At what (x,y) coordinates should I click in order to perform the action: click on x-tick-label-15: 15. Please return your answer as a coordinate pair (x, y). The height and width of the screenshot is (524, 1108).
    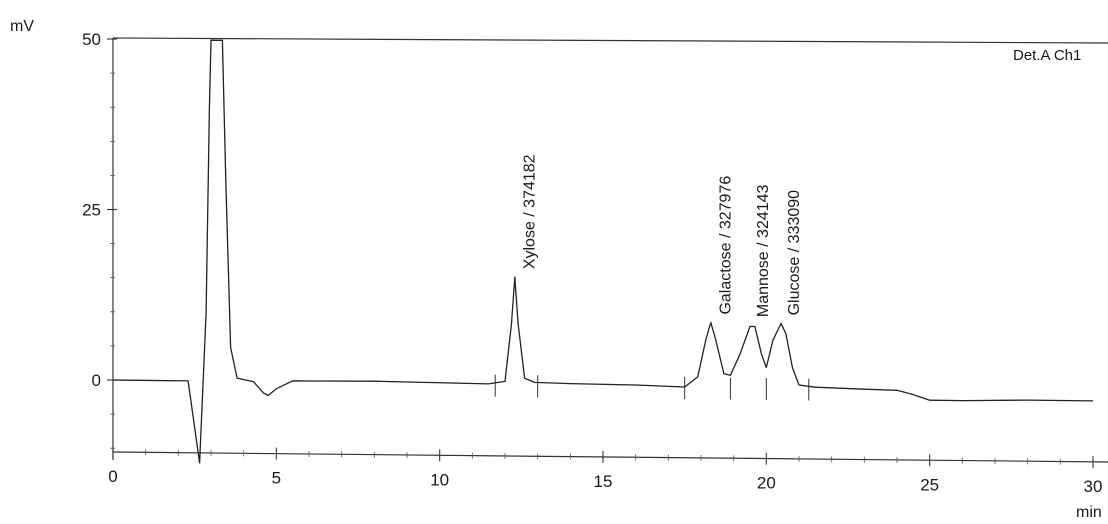
    Looking at the image, I should click on (603, 481).